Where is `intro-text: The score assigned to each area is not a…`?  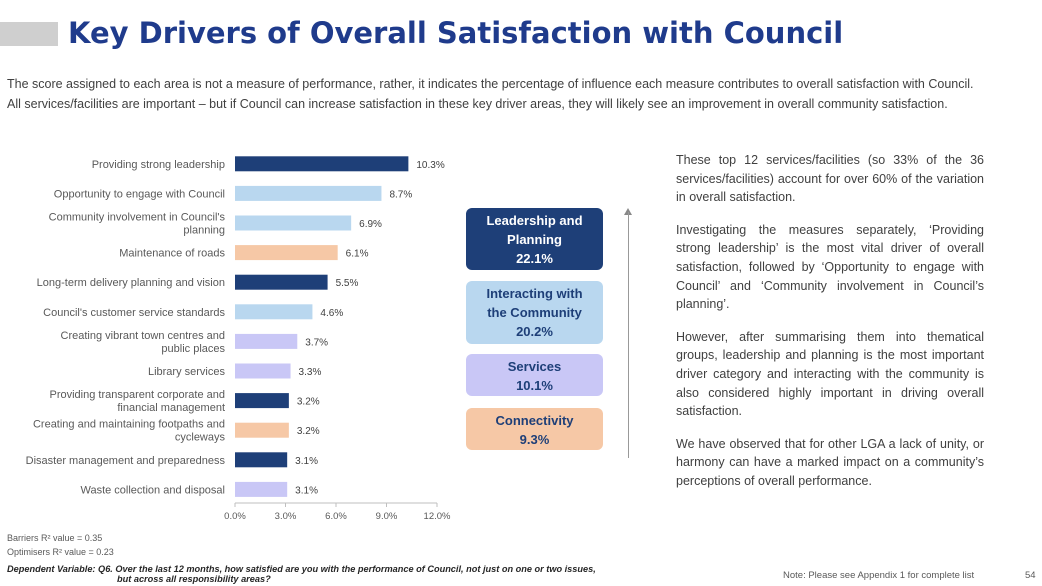 intro-text: The score assigned to each area is not a… is located at coordinates (522, 94).